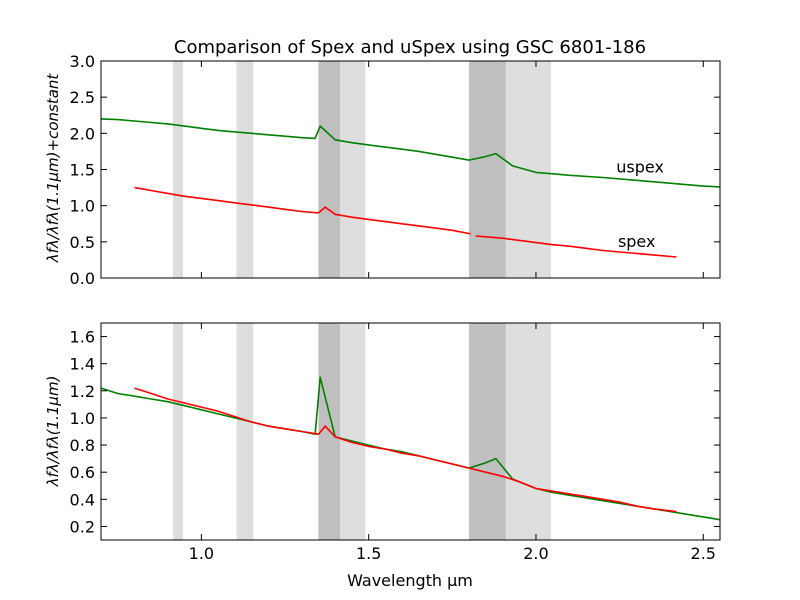 The height and width of the screenshot is (600, 800). I want to click on top-y-axis-label: λfλ/λfλ(1.1μm)+constant, so click(53, 168).